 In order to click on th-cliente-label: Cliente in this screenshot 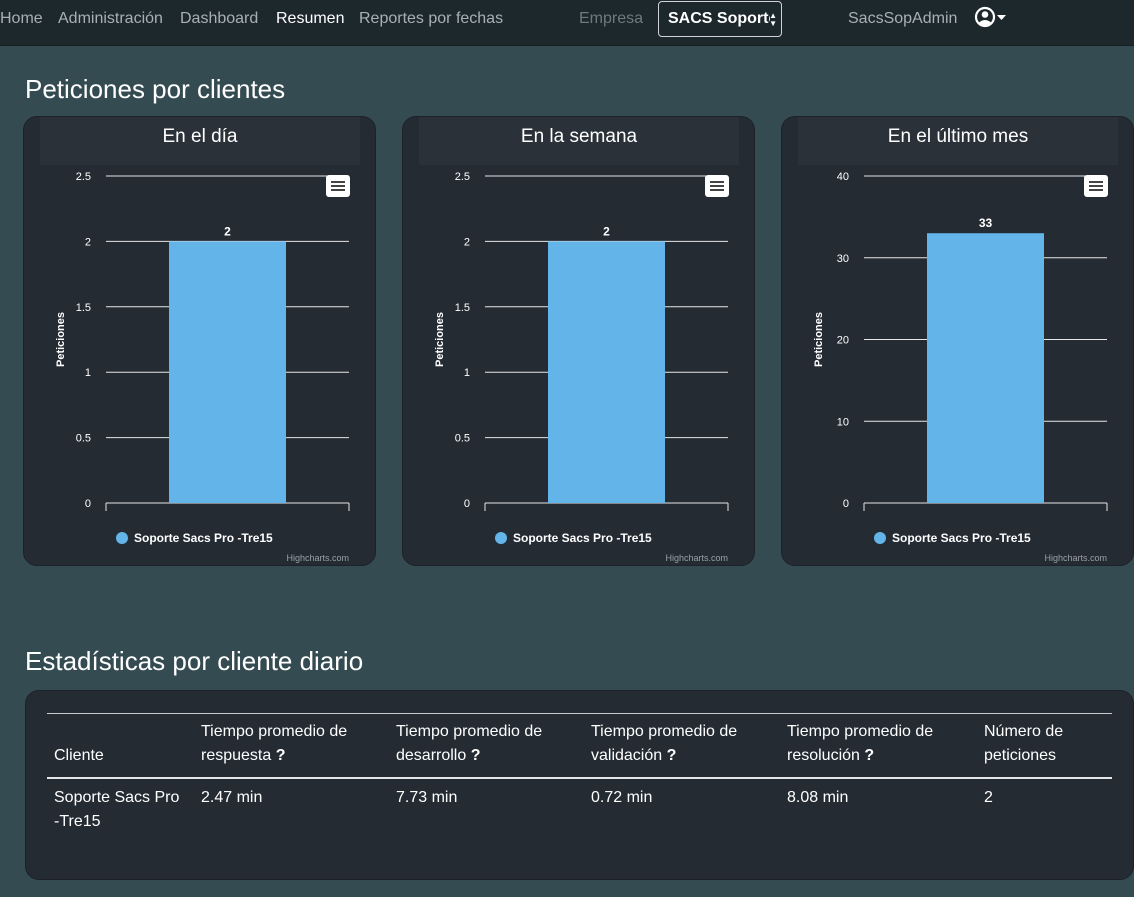, I will do `click(79, 755)`.